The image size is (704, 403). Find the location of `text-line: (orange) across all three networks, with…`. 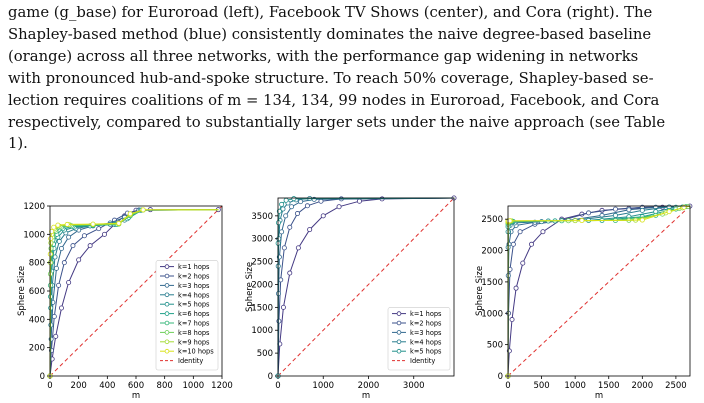

text-line: (orange) across all three networks, with… is located at coordinates (323, 56).